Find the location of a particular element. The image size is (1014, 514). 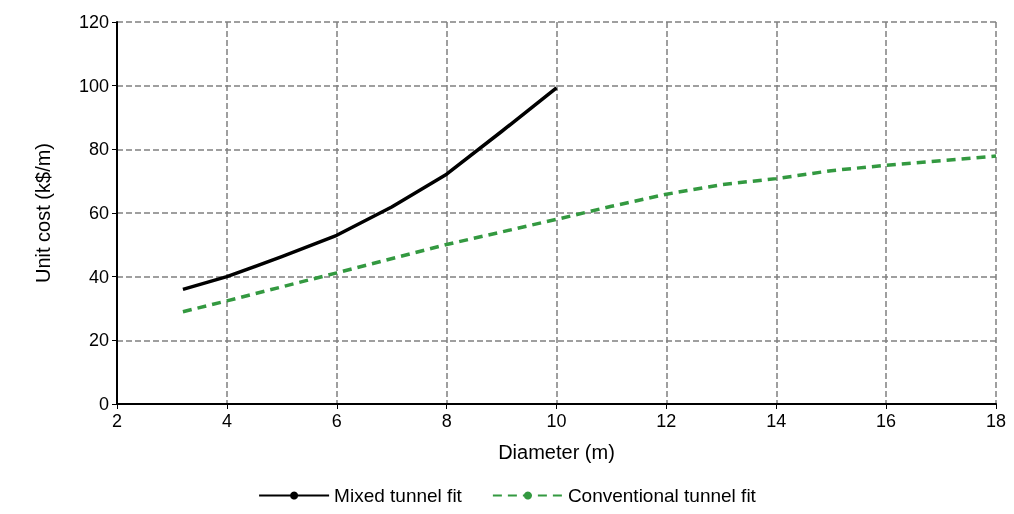

y-tick-label: 80 is located at coordinates (98, 149).